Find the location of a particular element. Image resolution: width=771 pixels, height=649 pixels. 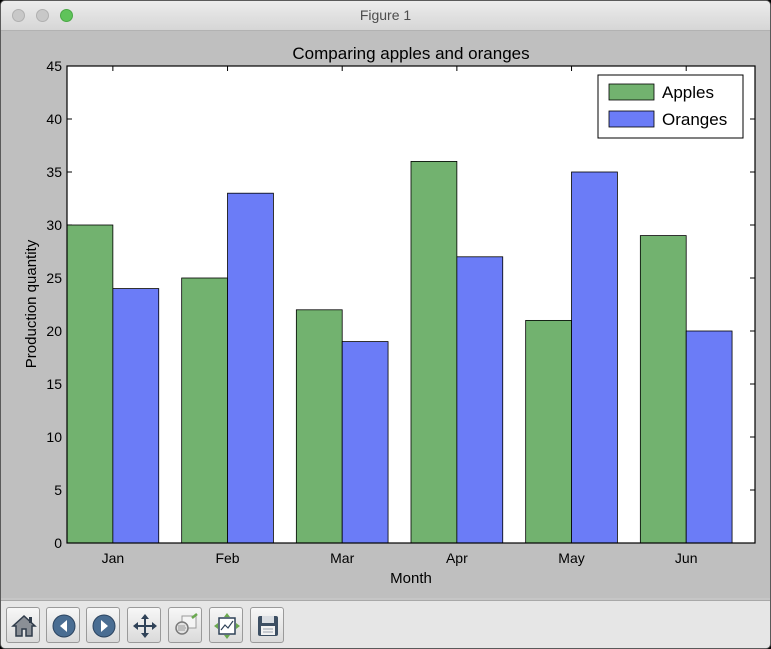

home-button is located at coordinates (23, 625).